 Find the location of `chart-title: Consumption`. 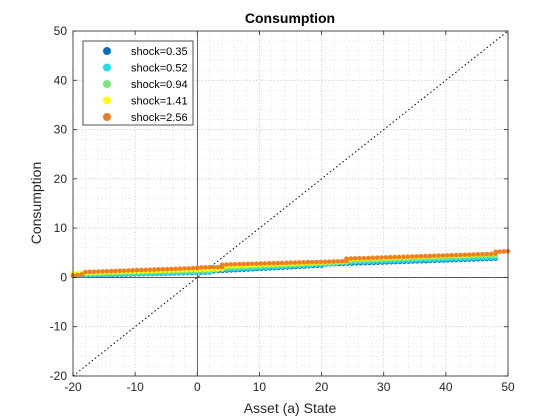

chart-title: Consumption is located at coordinates (290, 18).